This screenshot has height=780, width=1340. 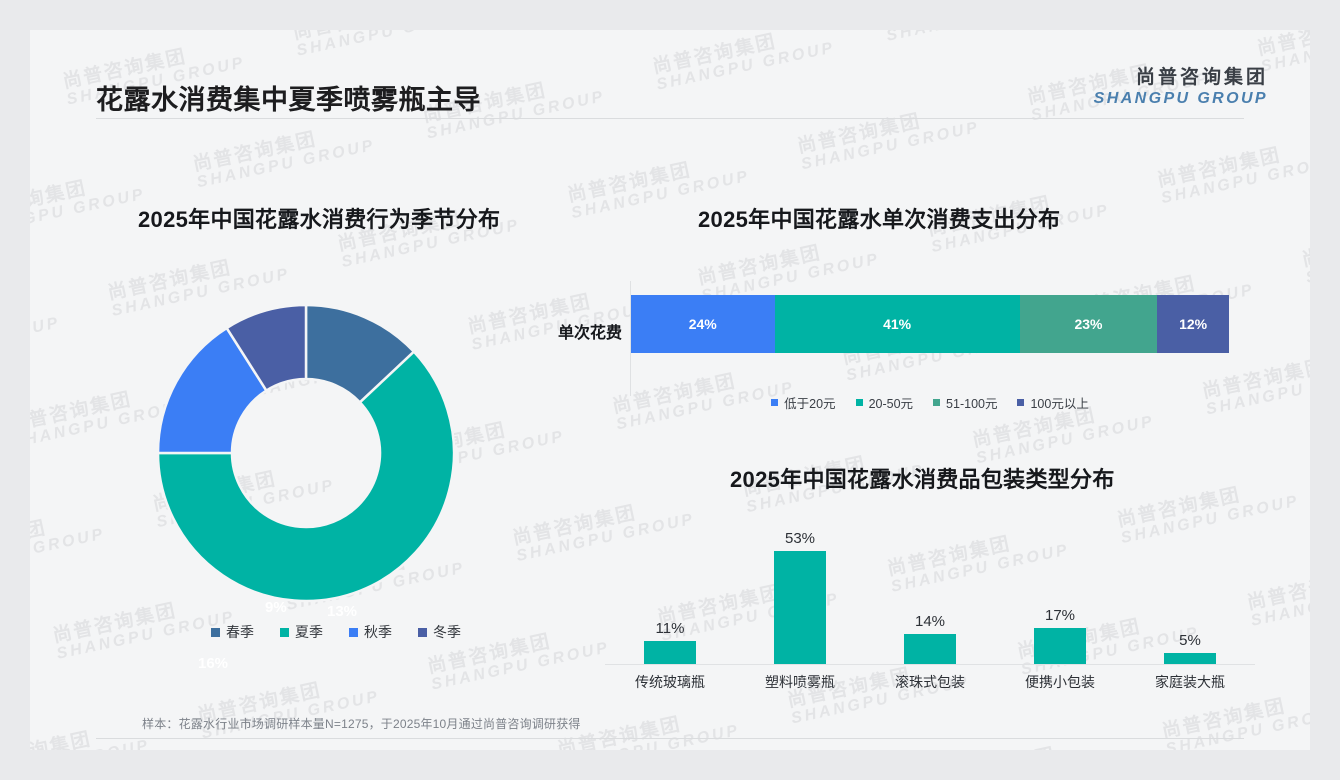 I want to click on stacked-bar-segment-label: 24%, so click(x=702, y=324).